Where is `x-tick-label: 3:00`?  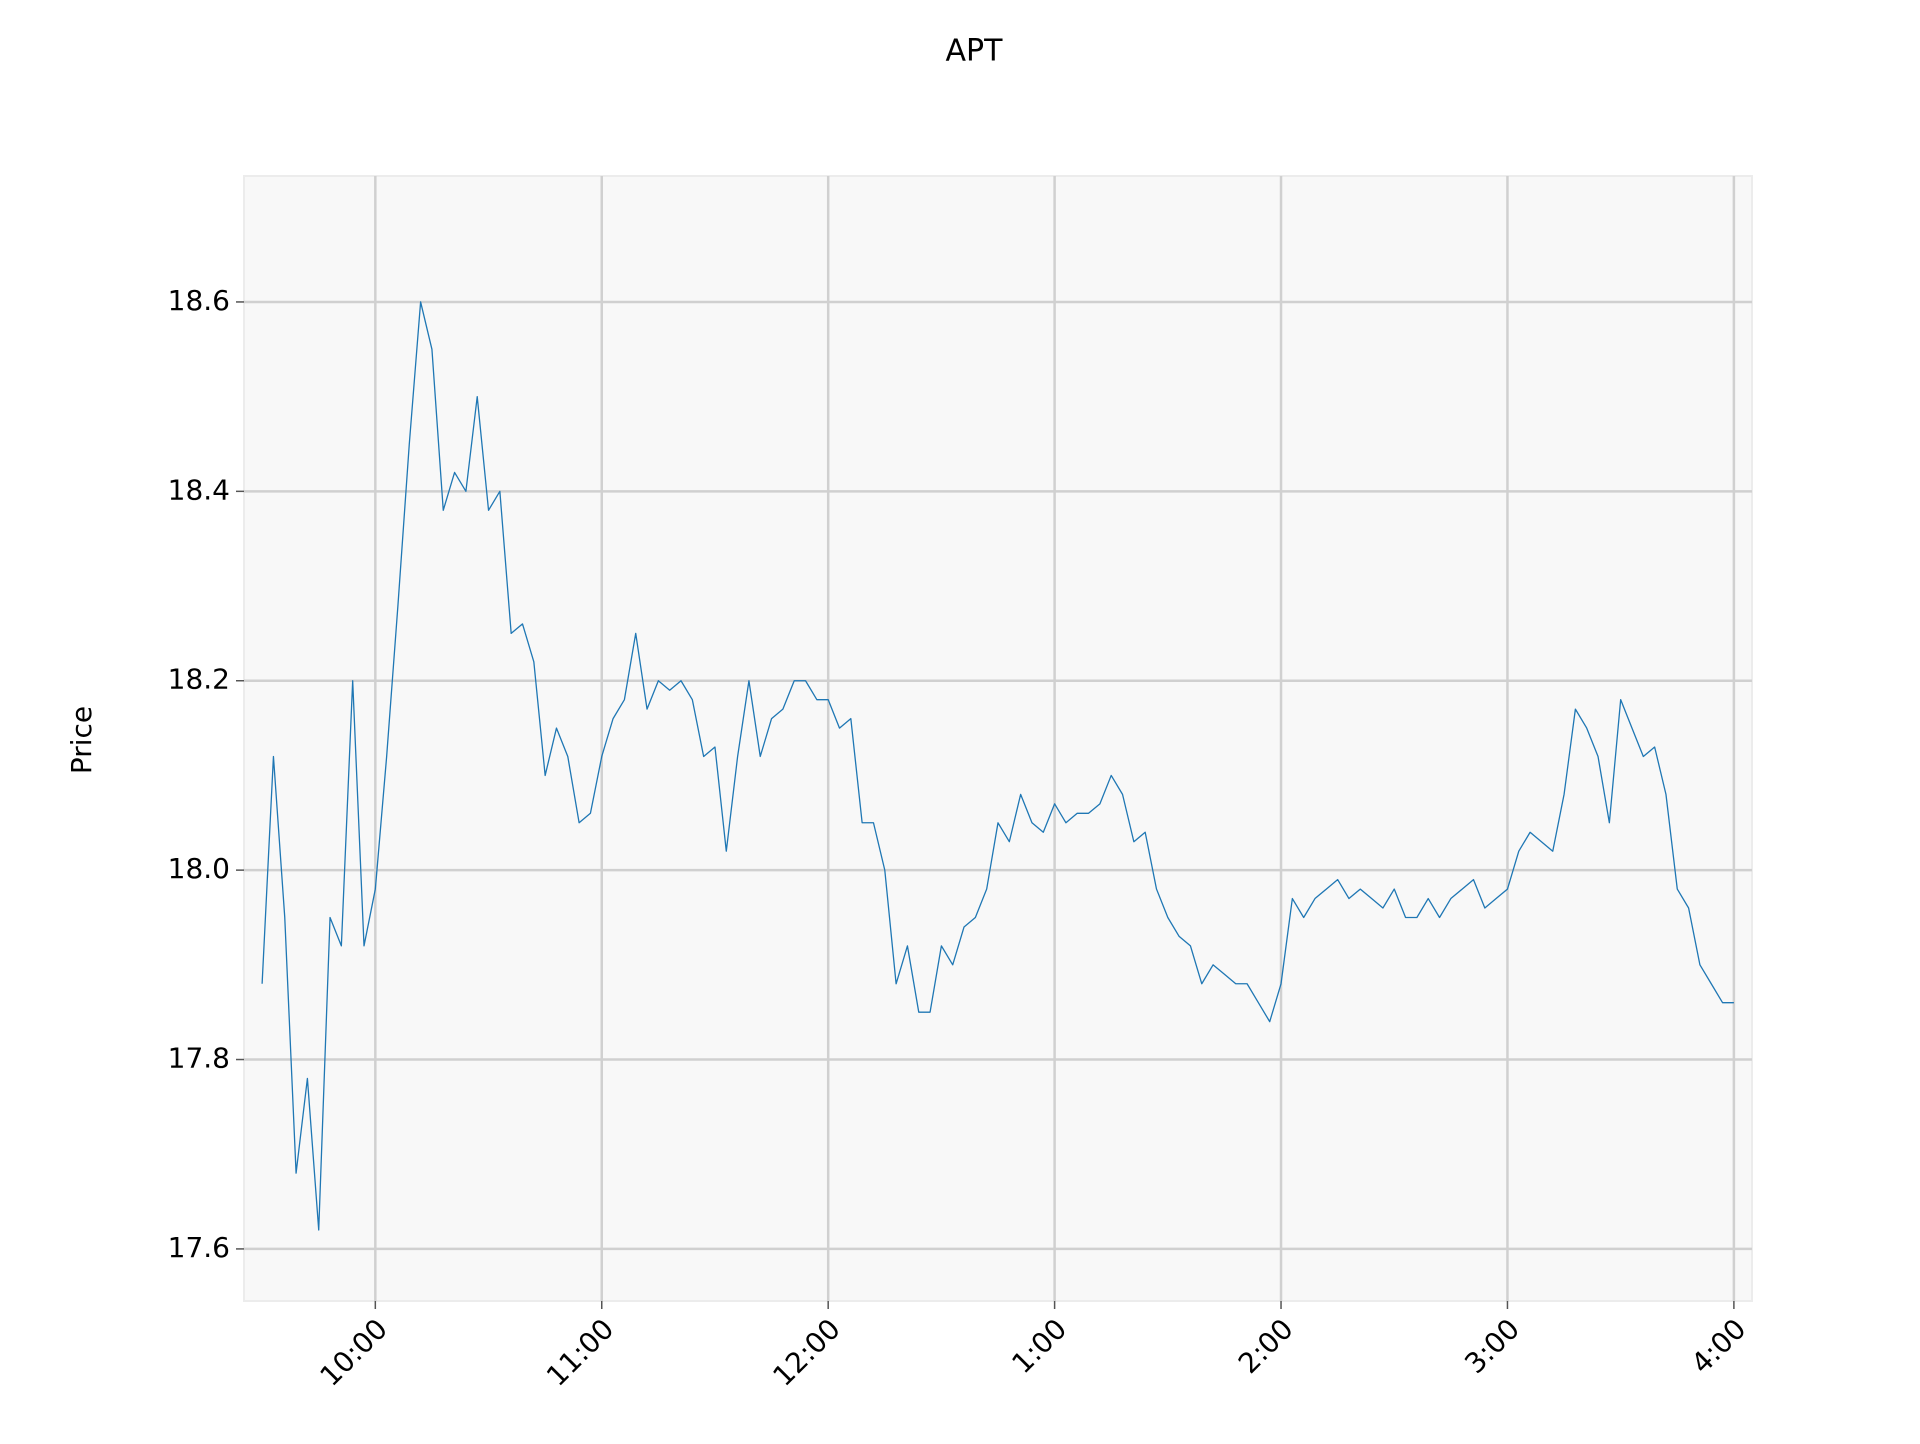 x-tick-label: 3:00 is located at coordinates (1492, 1346).